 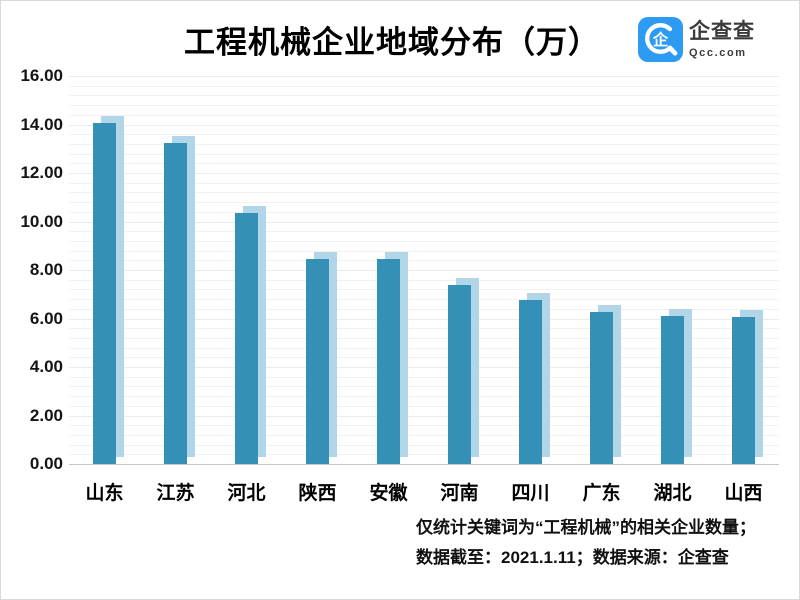 What do you see at coordinates (572, 557) in the screenshot?
I see `footnote-line-2: 数据截至：2021.1.11；数据来源：企查查` at bounding box center [572, 557].